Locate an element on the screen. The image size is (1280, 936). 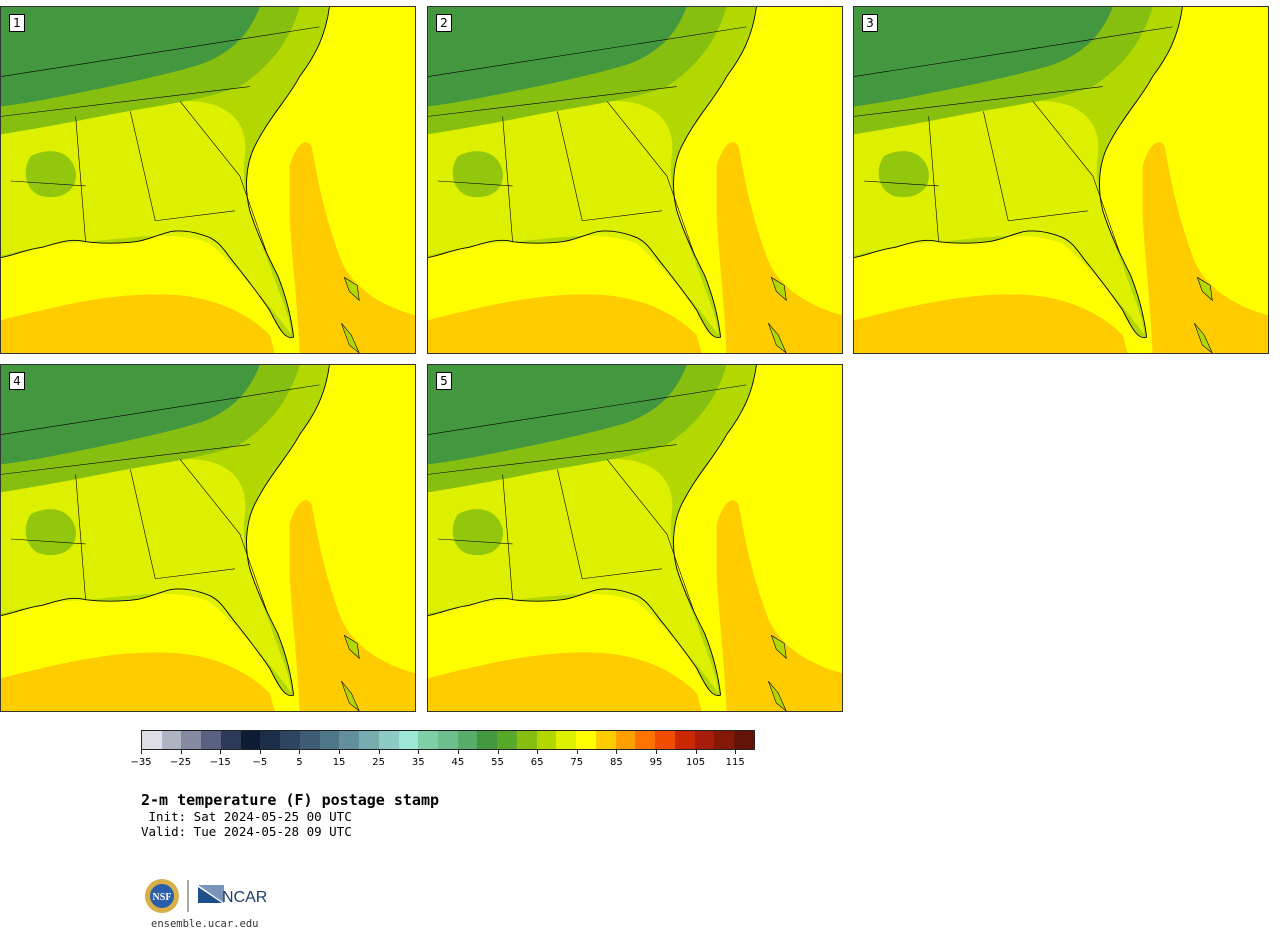
website-url: ensemble.ucar.edu is located at coordinates (205, 924).